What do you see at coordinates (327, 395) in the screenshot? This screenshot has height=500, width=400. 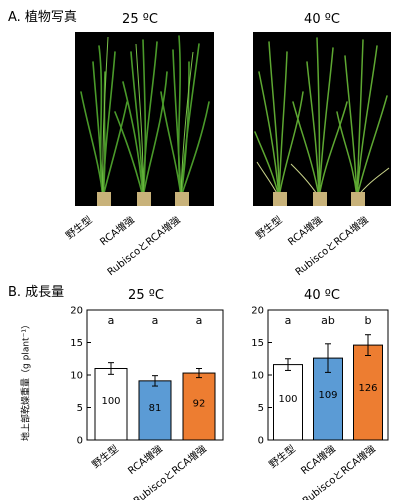 I see `relative-value-label: 109` at bounding box center [327, 395].